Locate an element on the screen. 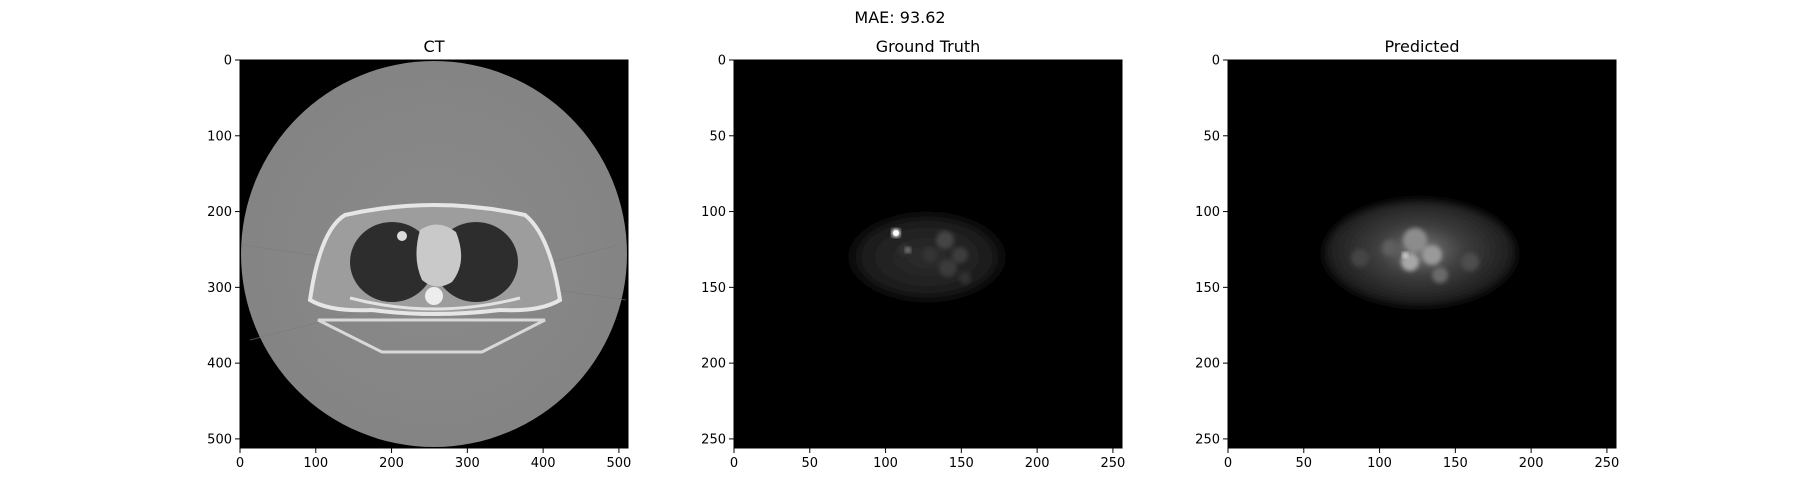 The height and width of the screenshot is (500, 1800). pred-xtick-label: 100 is located at coordinates (1379, 463).